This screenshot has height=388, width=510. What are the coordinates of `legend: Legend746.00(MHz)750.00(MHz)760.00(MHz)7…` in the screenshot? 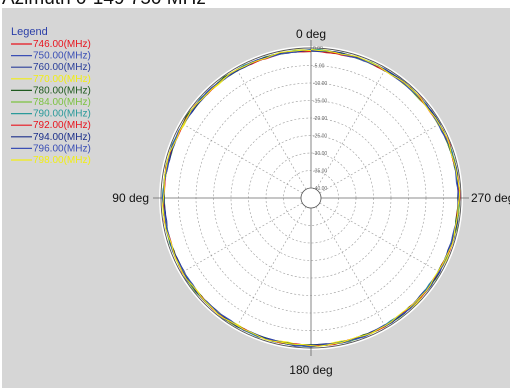 It's located at (51, 96).